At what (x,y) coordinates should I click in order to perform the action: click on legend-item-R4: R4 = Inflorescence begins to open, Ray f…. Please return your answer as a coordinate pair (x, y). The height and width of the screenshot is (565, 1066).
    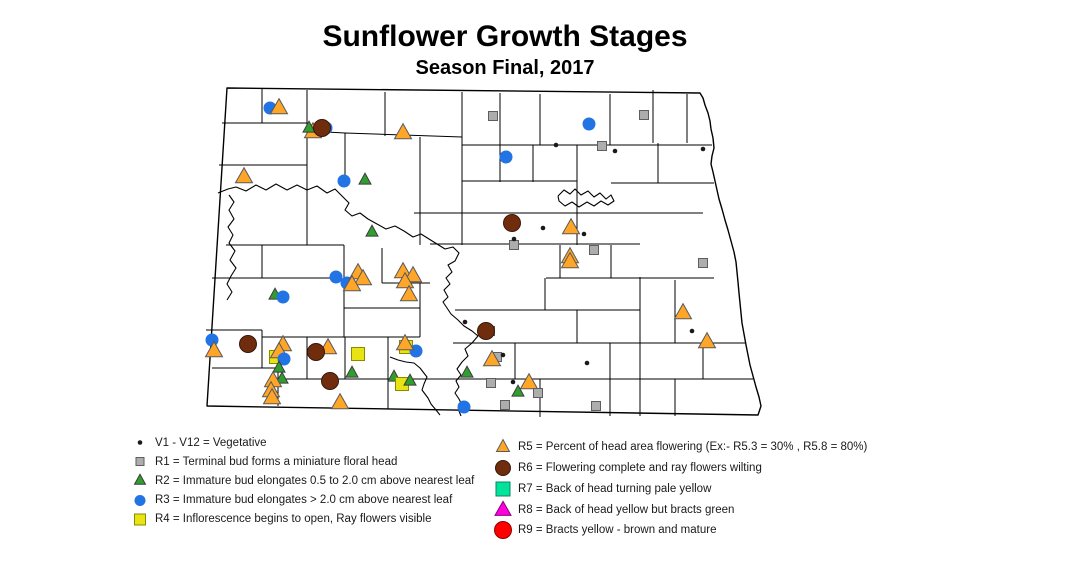
    Looking at the image, I should click on (300, 519).